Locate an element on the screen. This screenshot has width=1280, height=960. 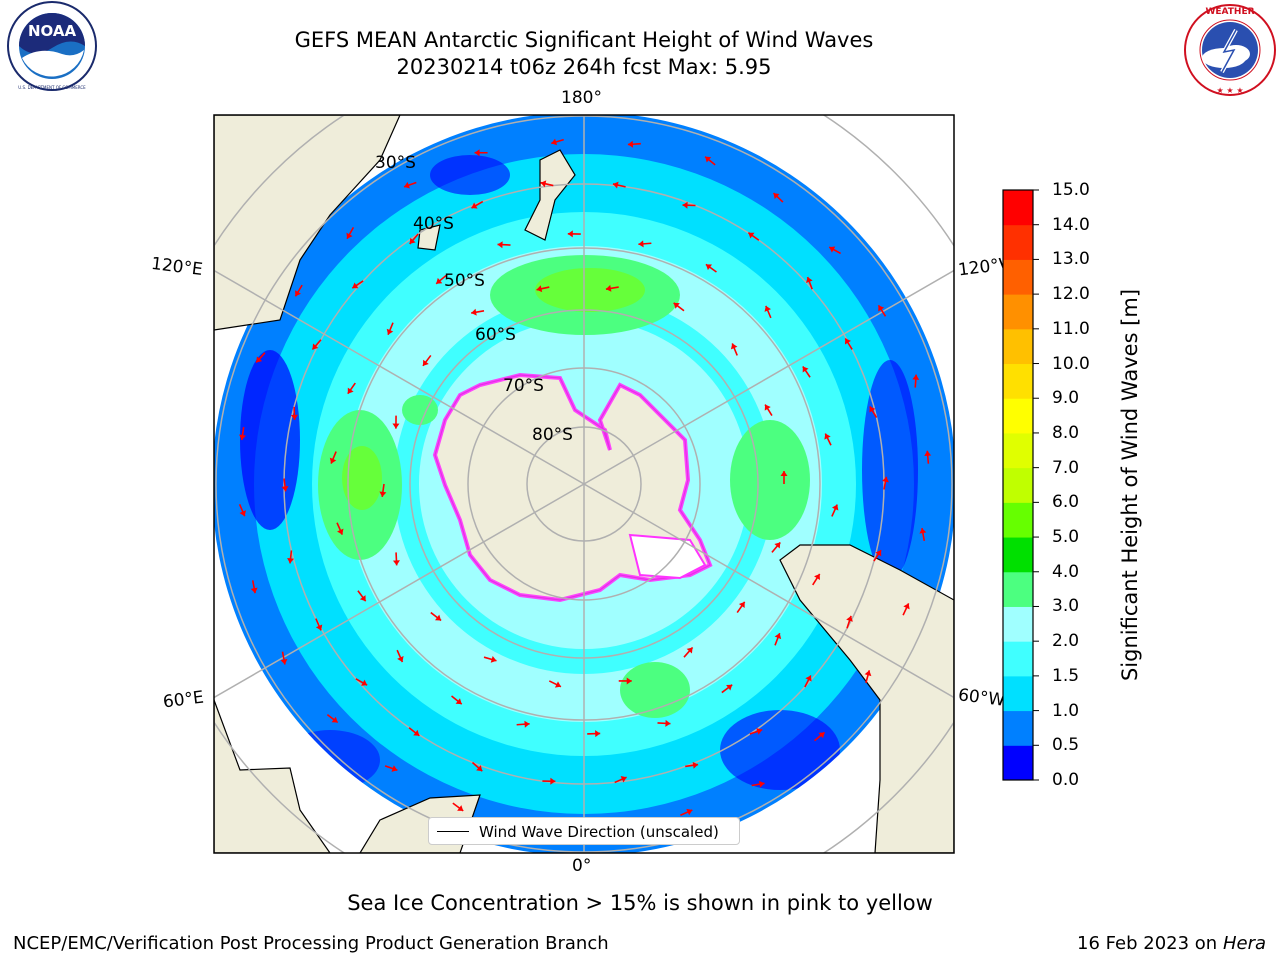
lat-label-80s: 80°S is located at coordinates (552, 435).